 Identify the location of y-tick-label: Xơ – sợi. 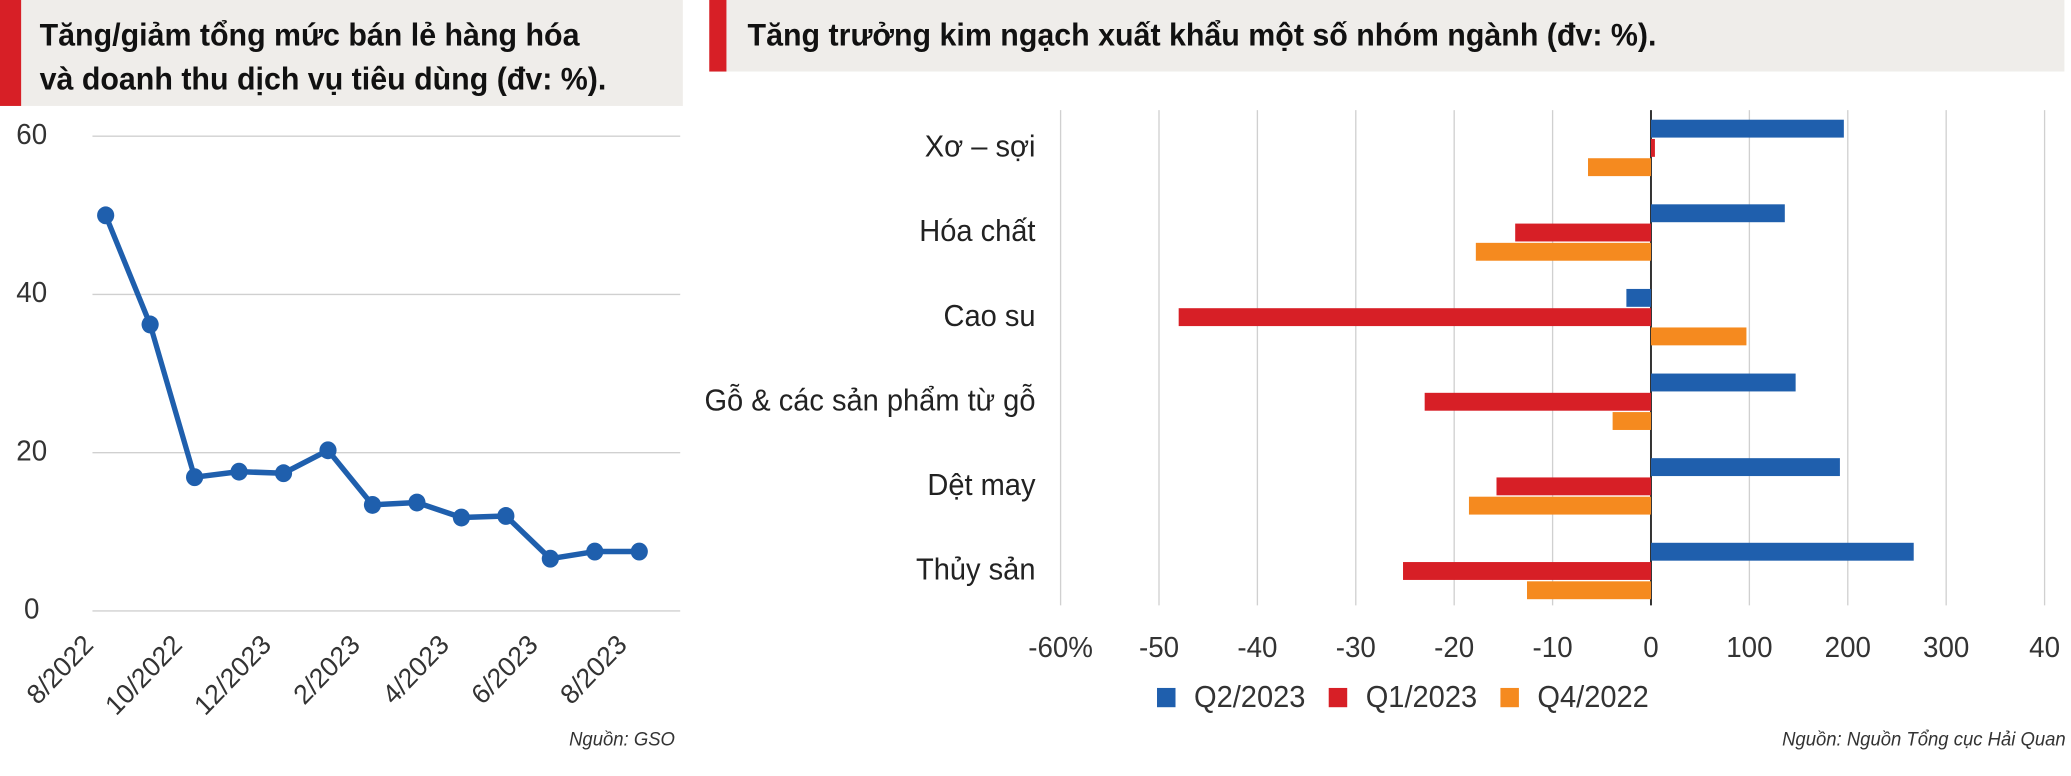
(980, 147).